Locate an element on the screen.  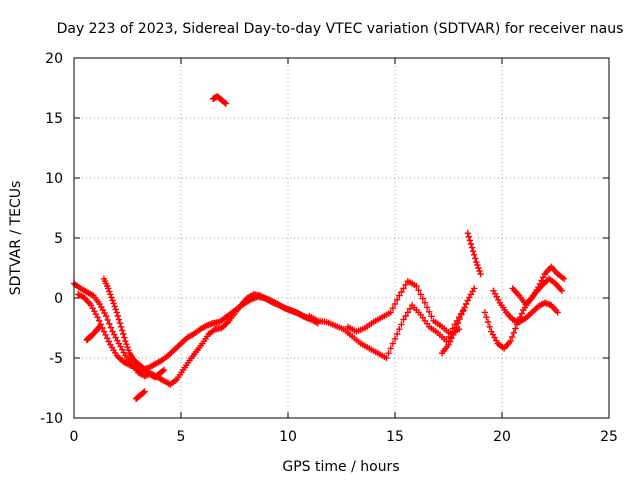
x-tick-label: 5 is located at coordinates (181, 437).